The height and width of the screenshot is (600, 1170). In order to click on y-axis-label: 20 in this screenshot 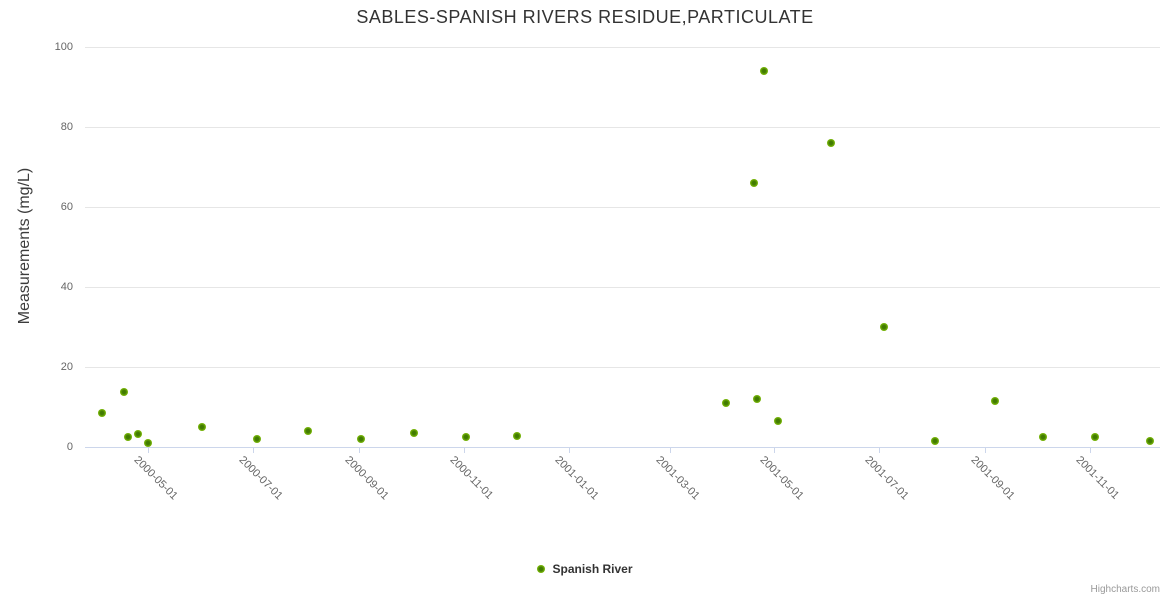, I will do `click(66, 366)`.